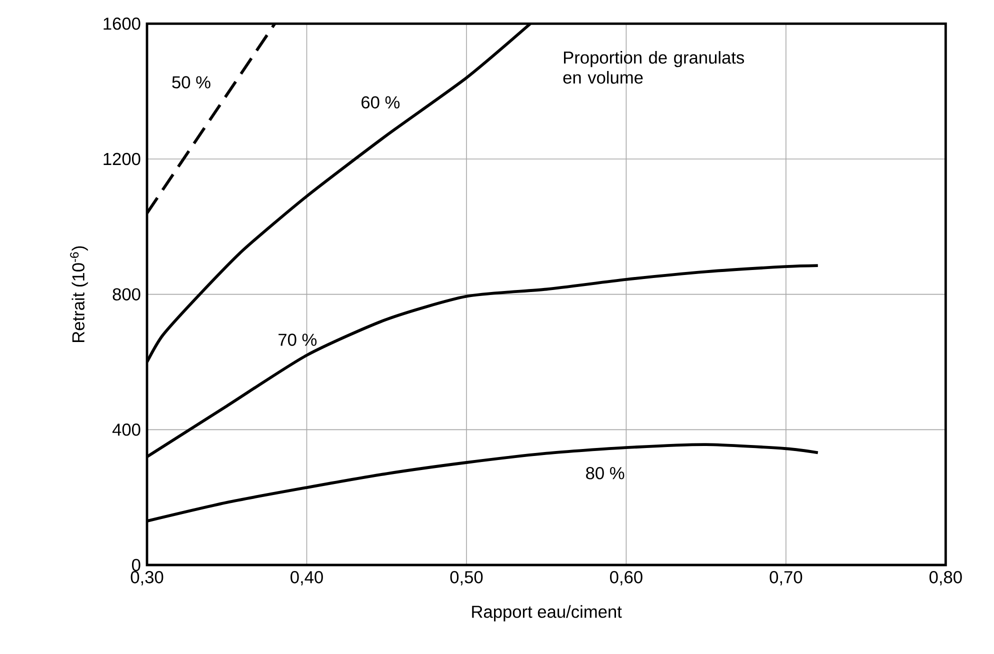 The width and height of the screenshot is (994, 654). Describe the element at coordinates (381, 102) in the screenshot. I see `series-label: 60 %` at that location.